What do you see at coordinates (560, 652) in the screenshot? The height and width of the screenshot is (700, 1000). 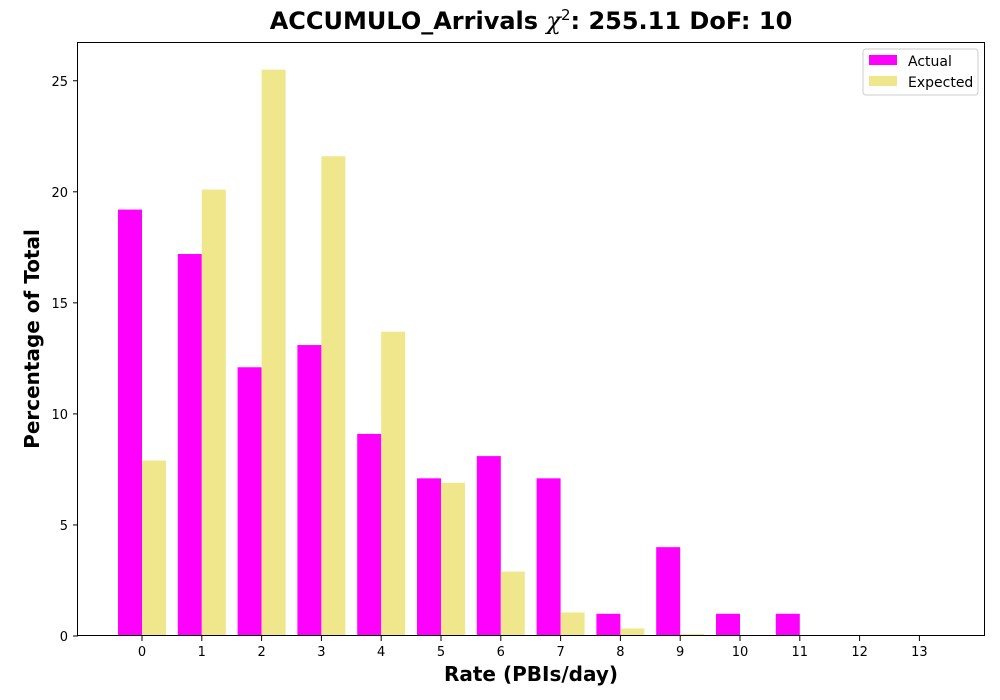 I see `x-tick-label: 7` at bounding box center [560, 652].